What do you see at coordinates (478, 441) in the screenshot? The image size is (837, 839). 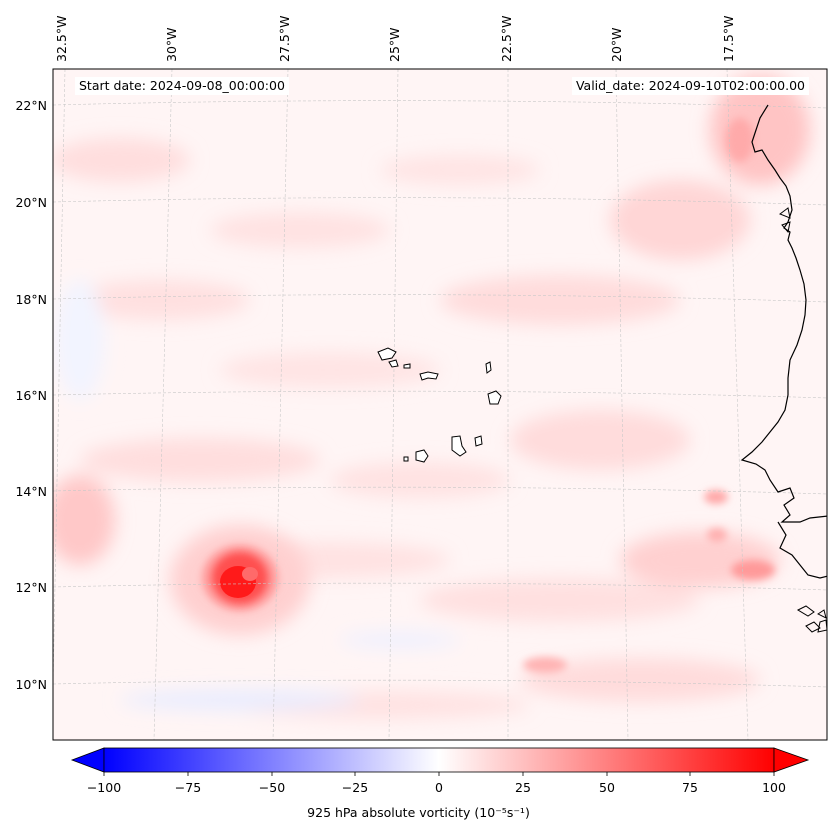 I see `island-maio` at bounding box center [478, 441].